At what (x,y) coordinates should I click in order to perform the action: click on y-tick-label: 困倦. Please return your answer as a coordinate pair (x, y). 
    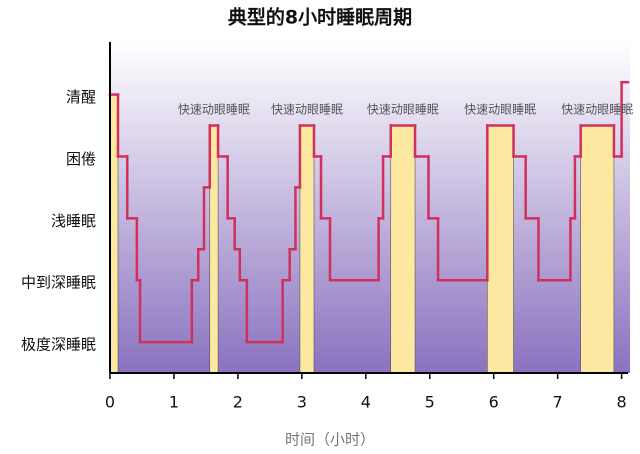
    Looking at the image, I should click on (81, 159).